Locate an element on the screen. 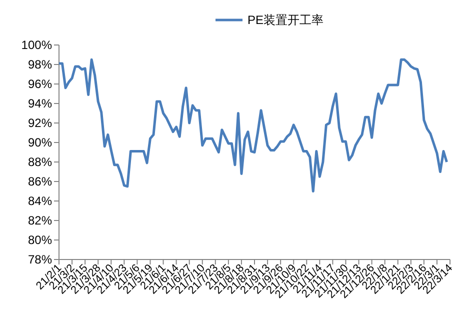 This screenshot has width=471, height=336. y-tick-label: 96% is located at coordinates (40, 84).